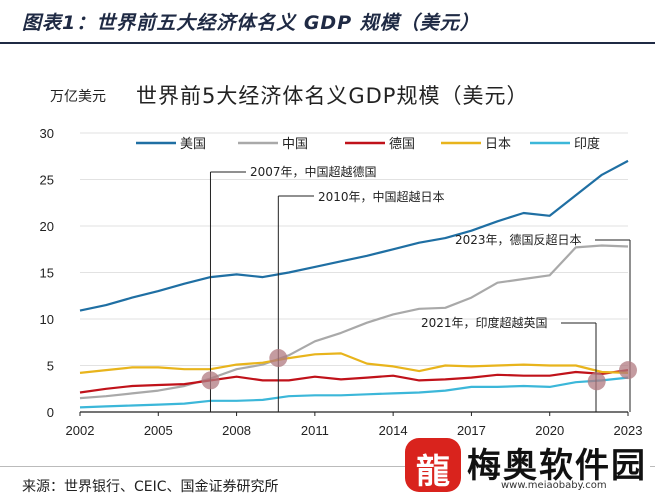  What do you see at coordinates (402, 144) in the screenshot?
I see `legend-label-2: 德国` at bounding box center [402, 144].